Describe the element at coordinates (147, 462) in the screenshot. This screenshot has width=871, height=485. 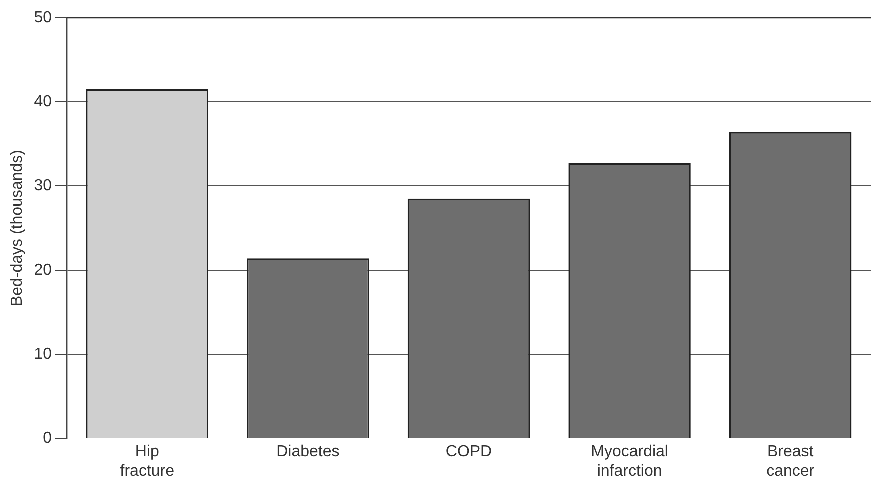
I see `x-tick-label: Hip fracture` at that location.